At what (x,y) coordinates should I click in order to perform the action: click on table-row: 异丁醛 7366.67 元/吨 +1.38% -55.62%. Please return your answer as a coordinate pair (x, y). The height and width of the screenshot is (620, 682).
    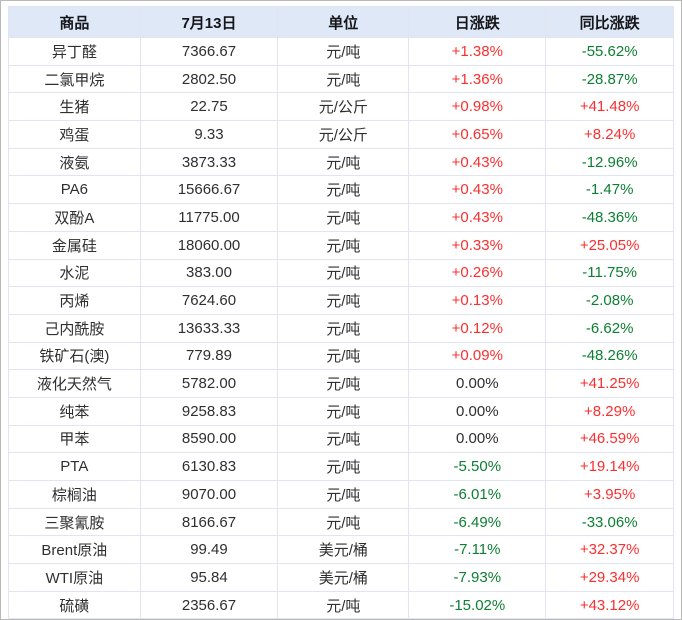
    Looking at the image, I should click on (341, 51).